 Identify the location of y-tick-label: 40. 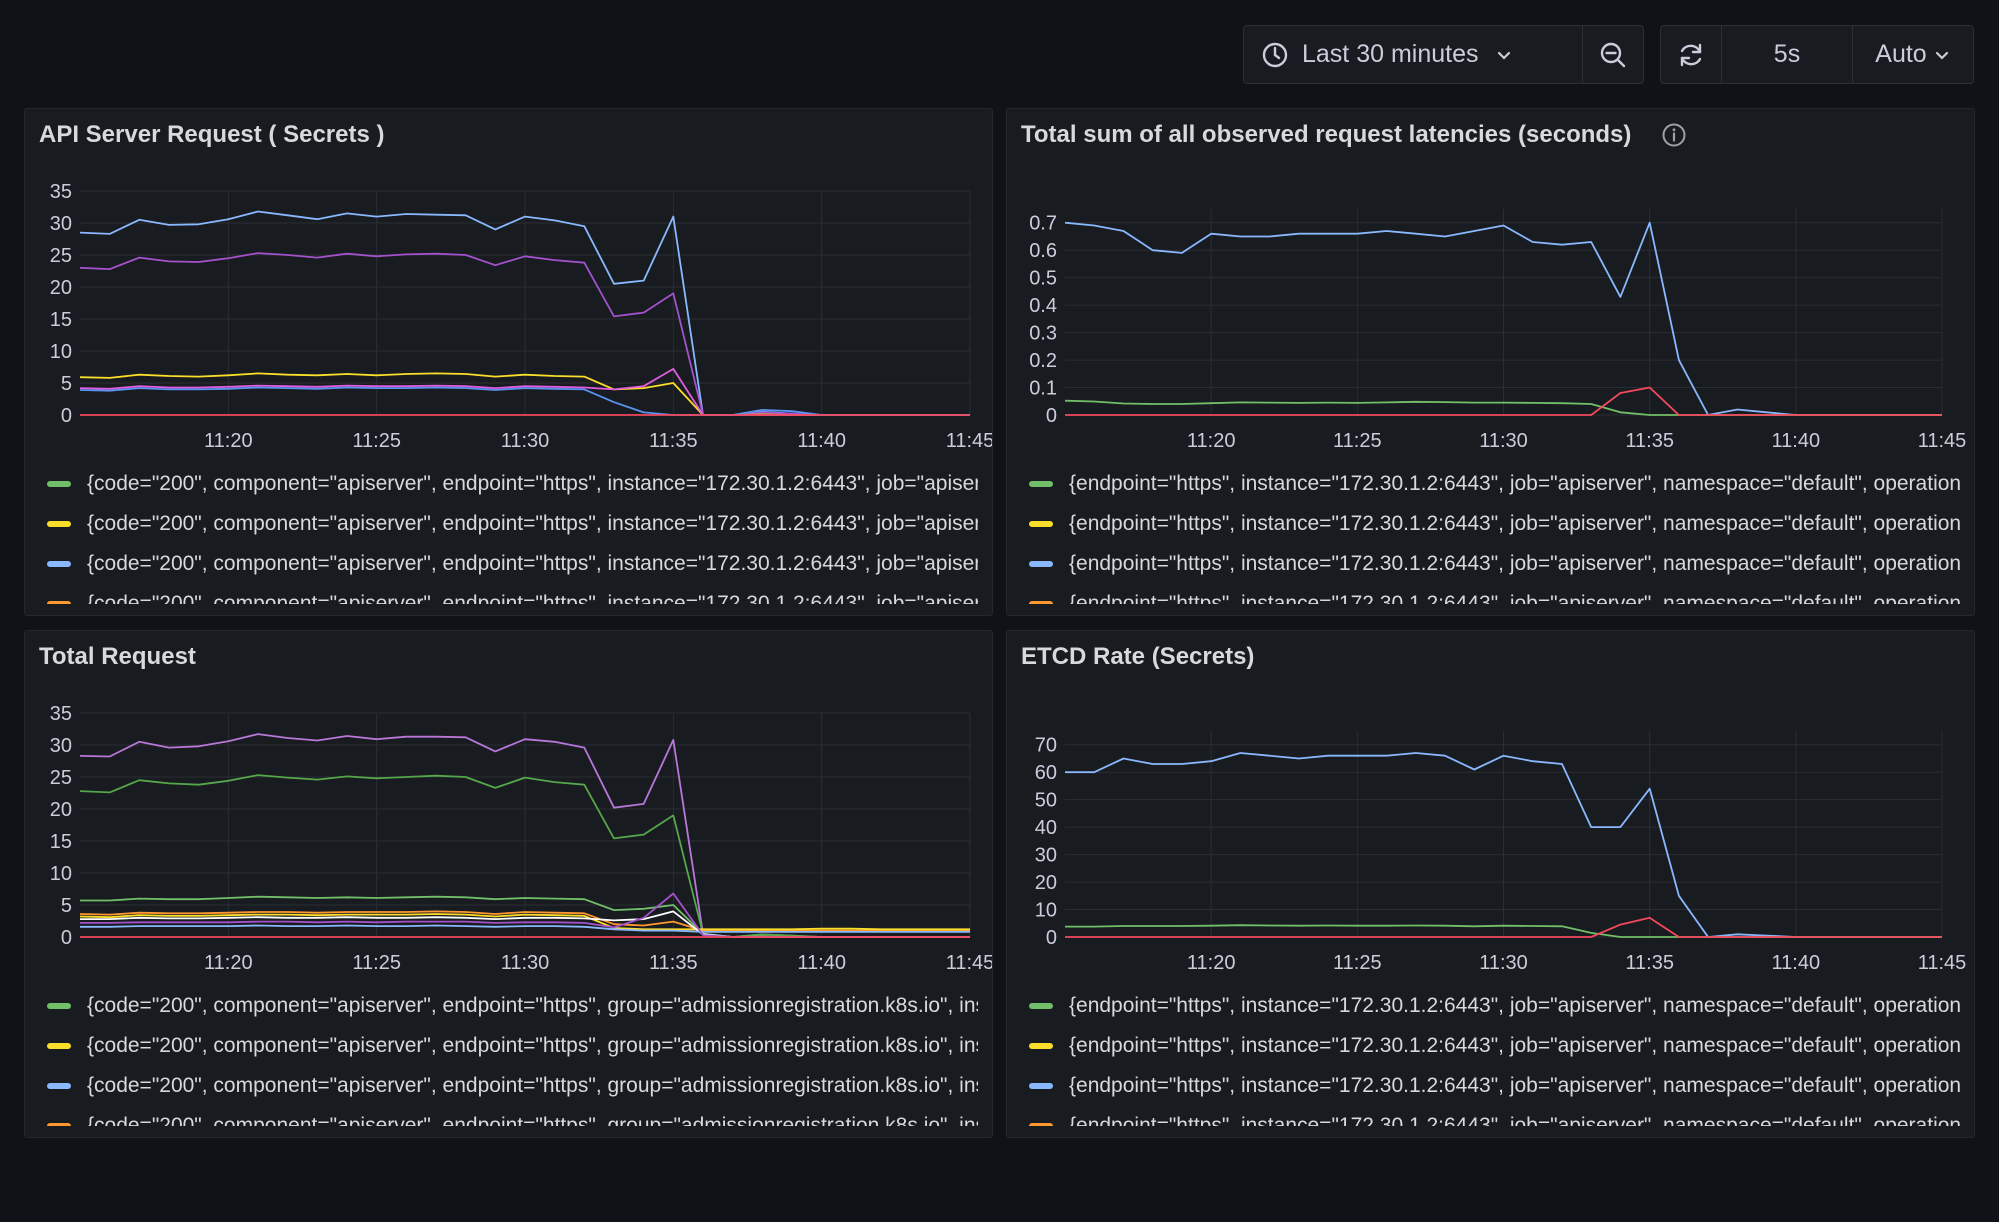
(1046, 828).